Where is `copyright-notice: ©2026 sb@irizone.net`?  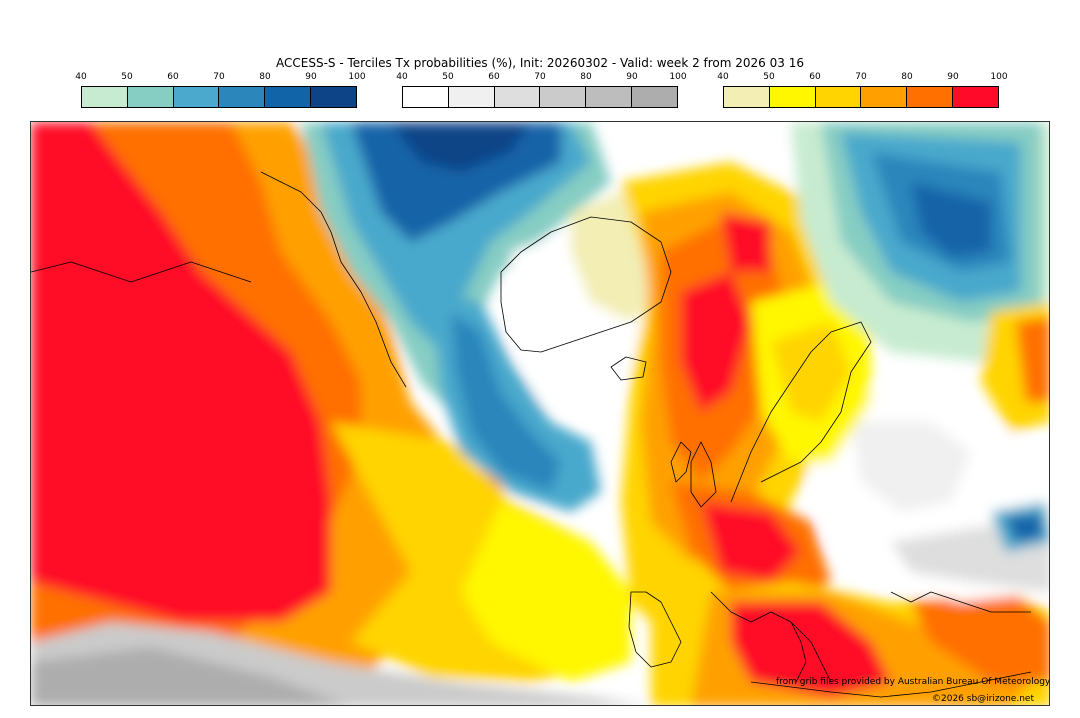
copyright-notice: ©2026 sb@irizone.net is located at coordinates (983, 699).